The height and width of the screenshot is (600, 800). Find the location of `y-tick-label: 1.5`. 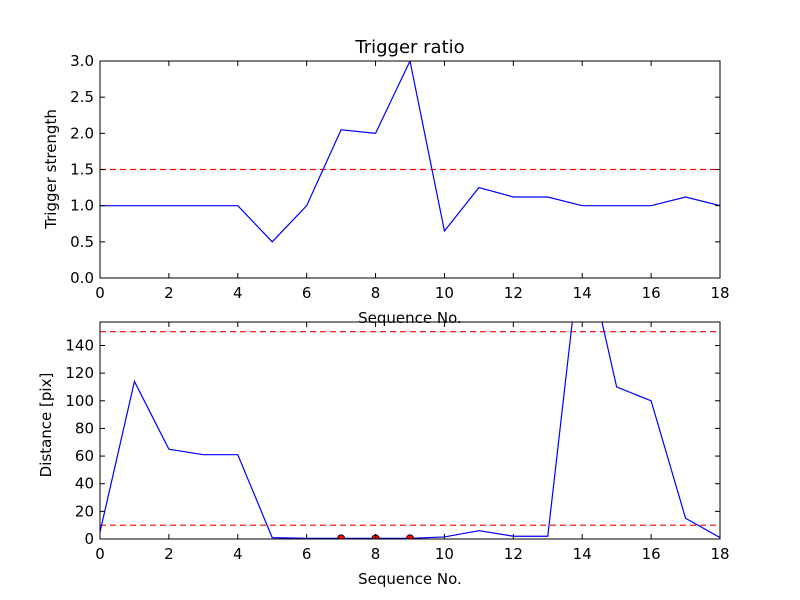

y-tick-label: 1.5 is located at coordinates (82, 170).